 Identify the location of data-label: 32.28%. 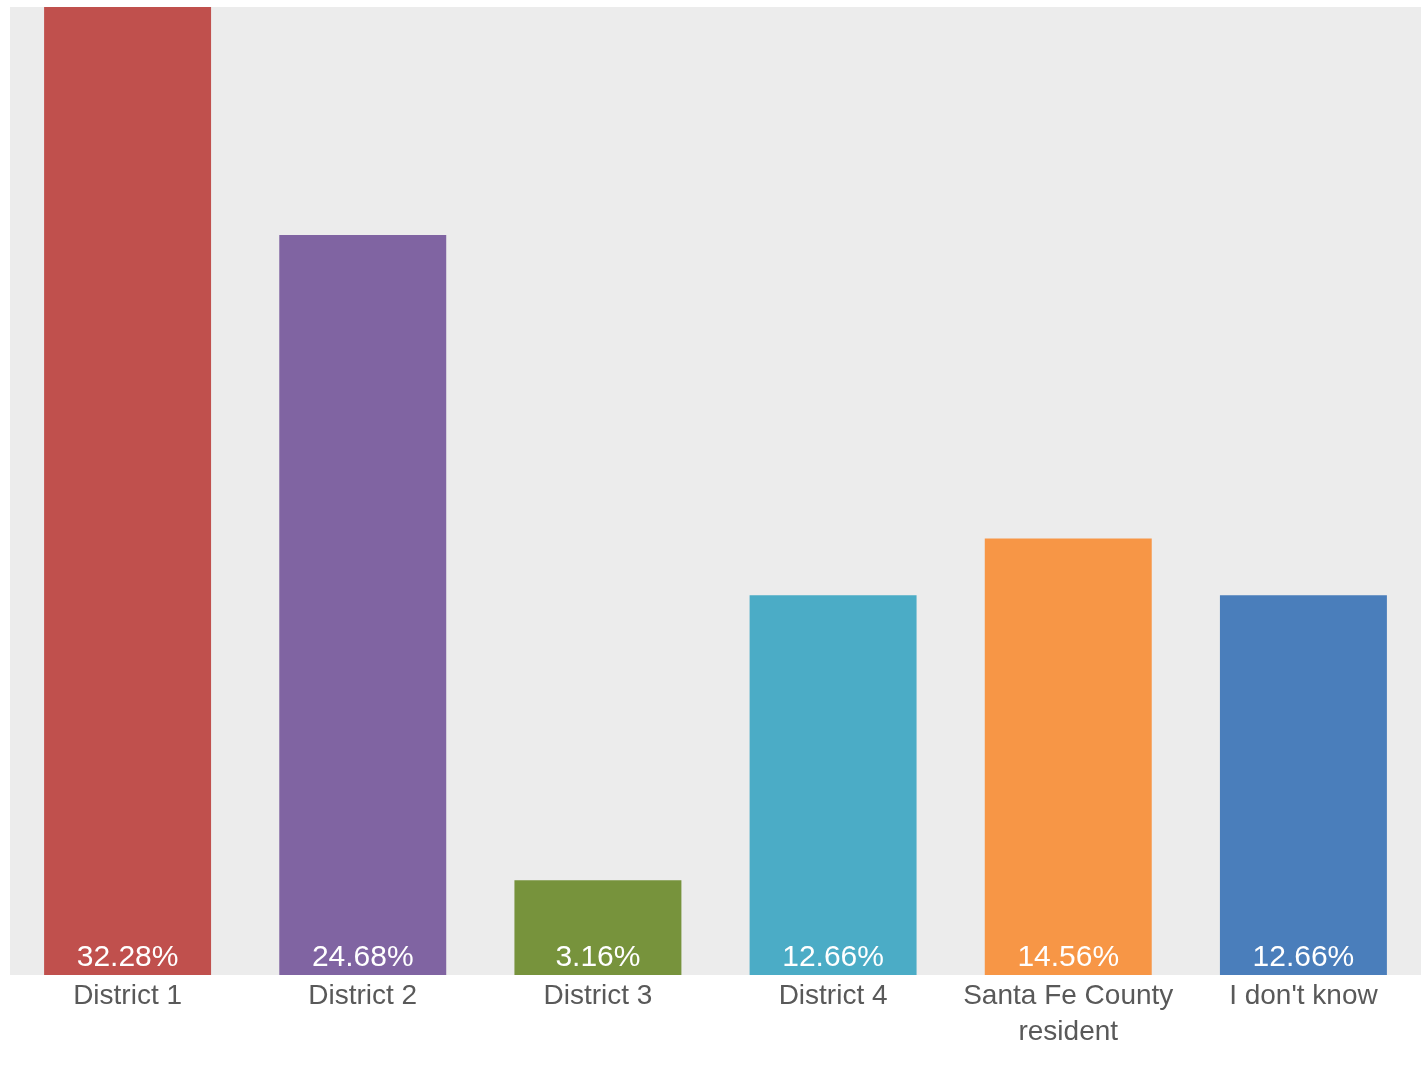
(127, 955).